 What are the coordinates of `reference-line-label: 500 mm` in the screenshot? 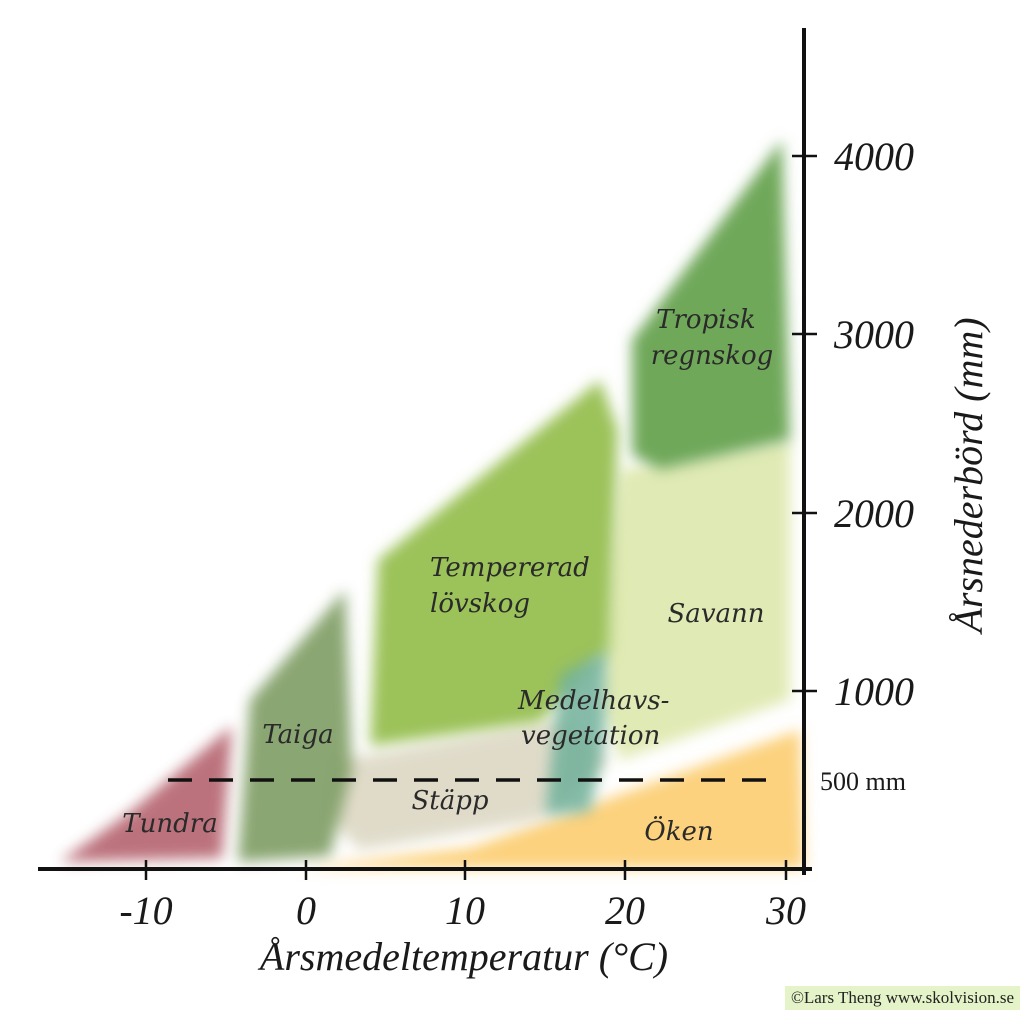 It's located at (863, 781).